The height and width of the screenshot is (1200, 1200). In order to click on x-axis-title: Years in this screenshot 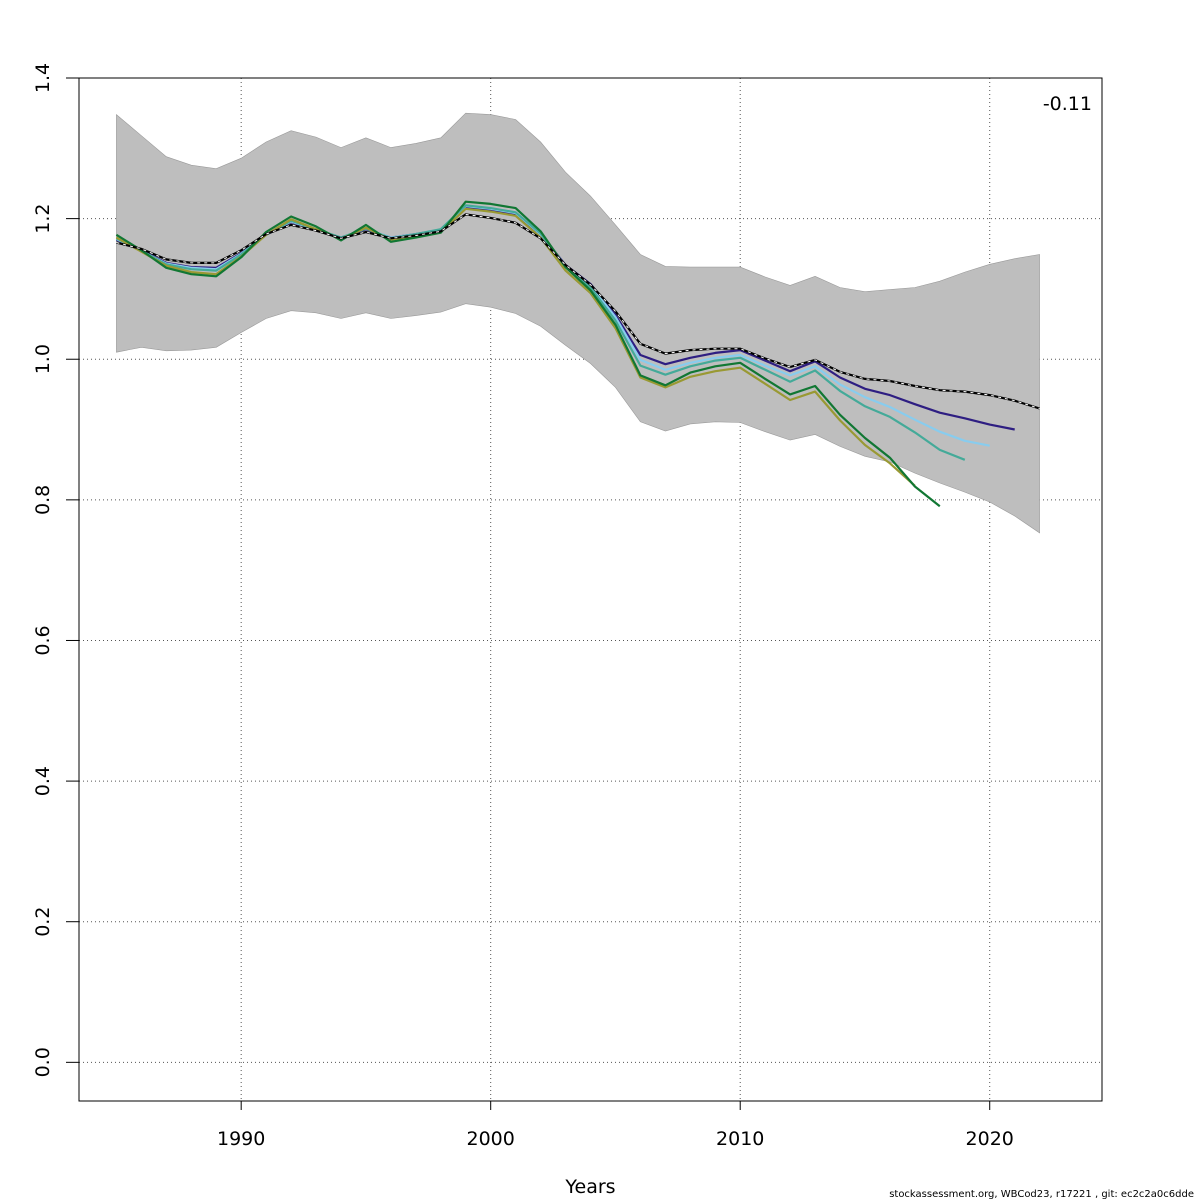, I will do `click(589, 1187)`.